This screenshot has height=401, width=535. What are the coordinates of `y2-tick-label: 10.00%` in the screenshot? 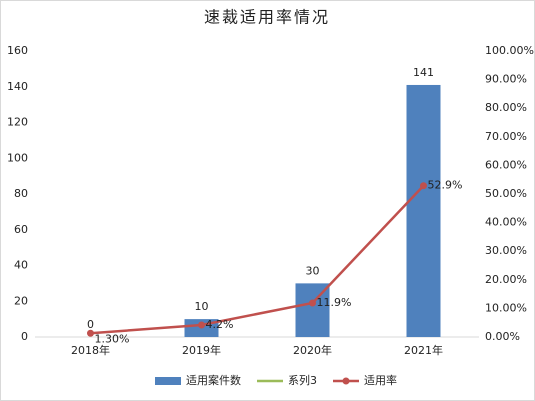 It's located at (506, 307).